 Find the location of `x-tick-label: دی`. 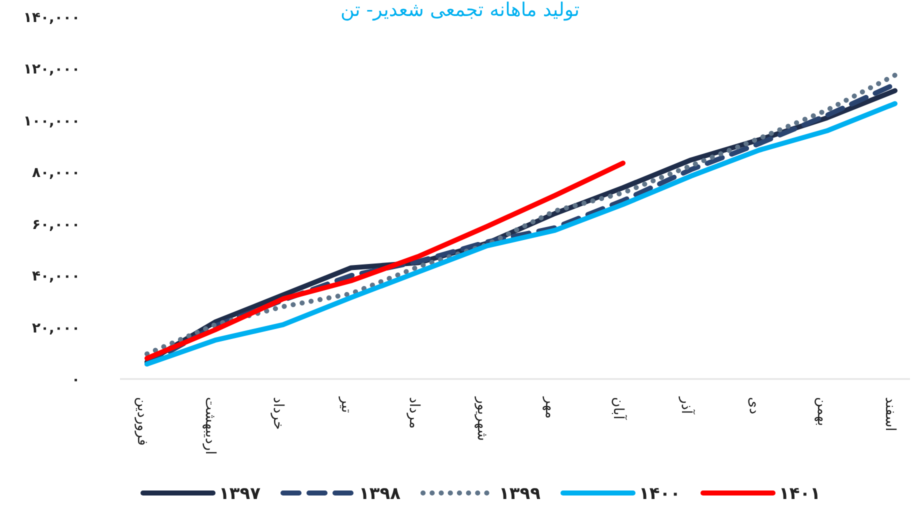

x-tick-label: دی is located at coordinates (754, 405).